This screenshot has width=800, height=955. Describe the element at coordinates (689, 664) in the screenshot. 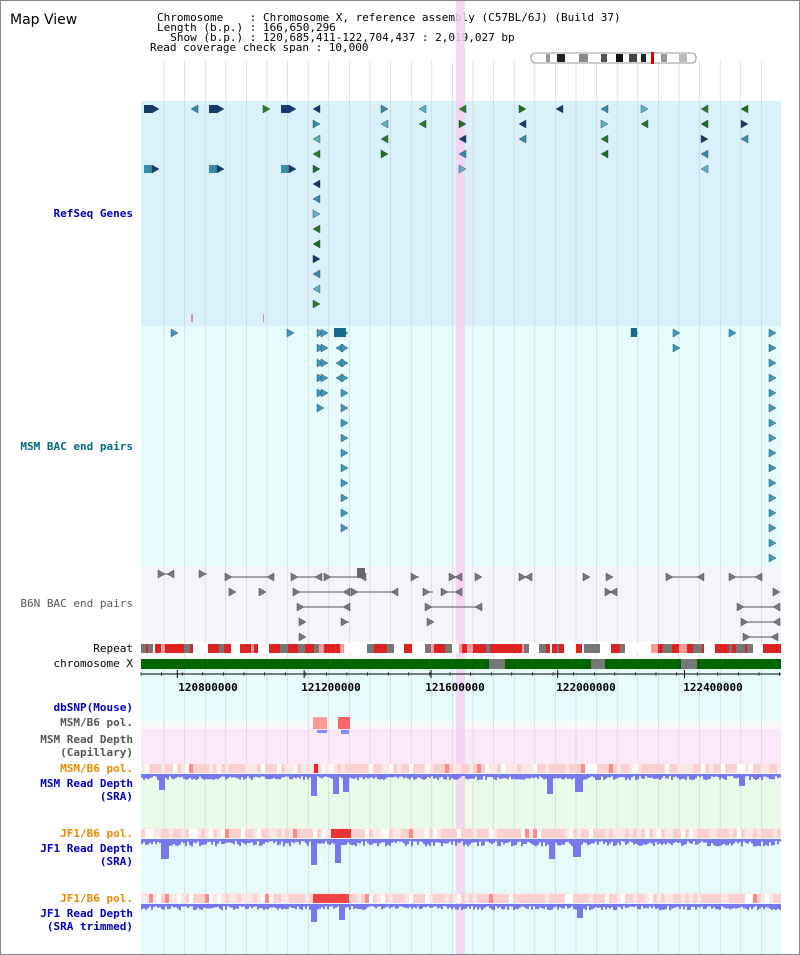

I see `chromosome-gap` at that location.